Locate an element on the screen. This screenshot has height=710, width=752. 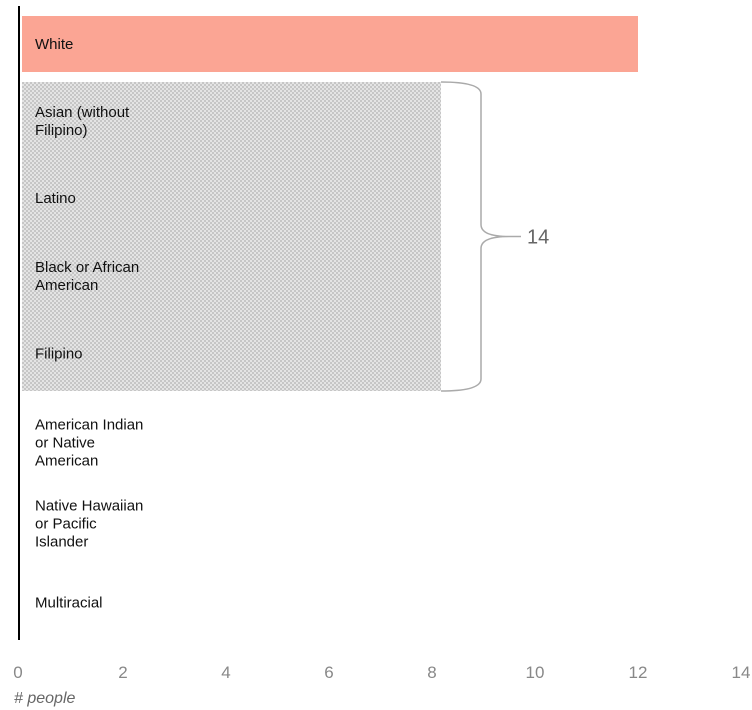
category-label-american-indian-or-native-american: American Indian or Native American is located at coordinates (89, 443).